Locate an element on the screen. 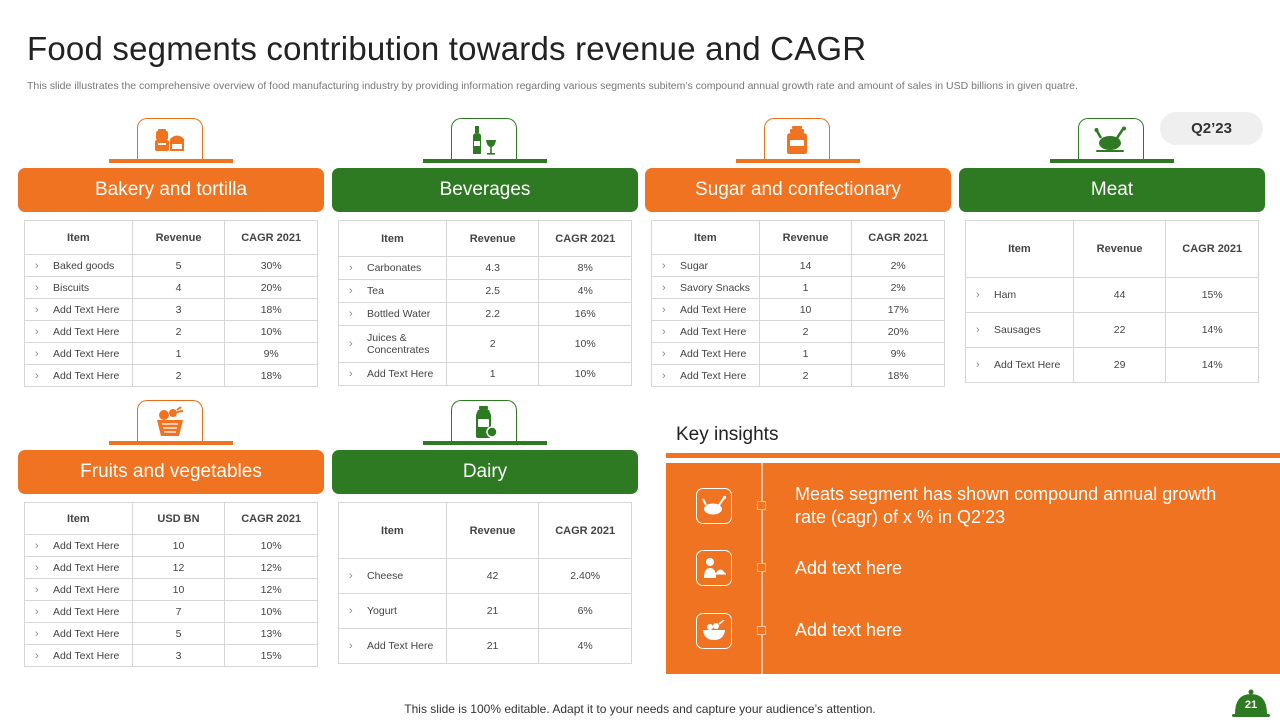  cagr-cell: 8% is located at coordinates (585, 268).